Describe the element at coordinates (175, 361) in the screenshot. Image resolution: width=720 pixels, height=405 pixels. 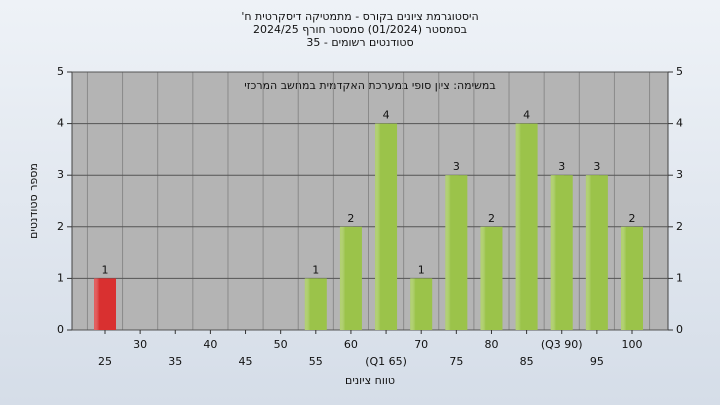
I see `x-tick-label: 35` at that location.